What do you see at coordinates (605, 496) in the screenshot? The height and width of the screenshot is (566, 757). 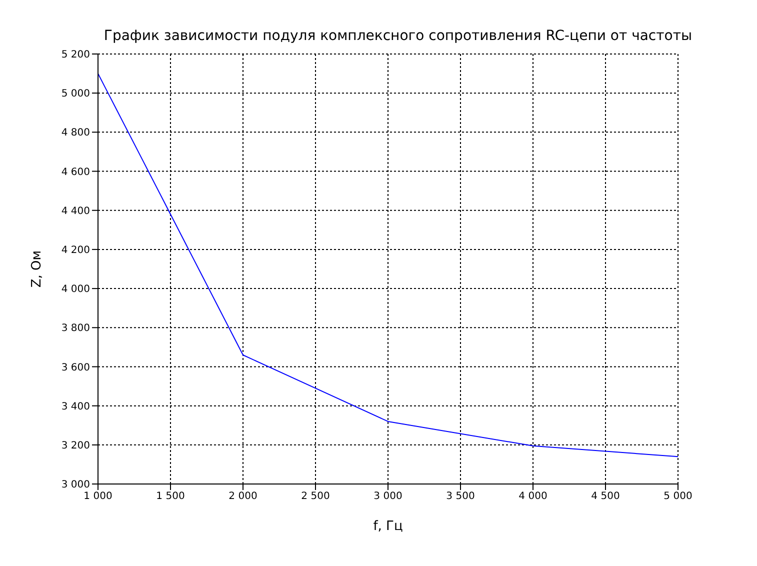 I see `x-tick-label: 4 500` at bounding box center [605, 496].